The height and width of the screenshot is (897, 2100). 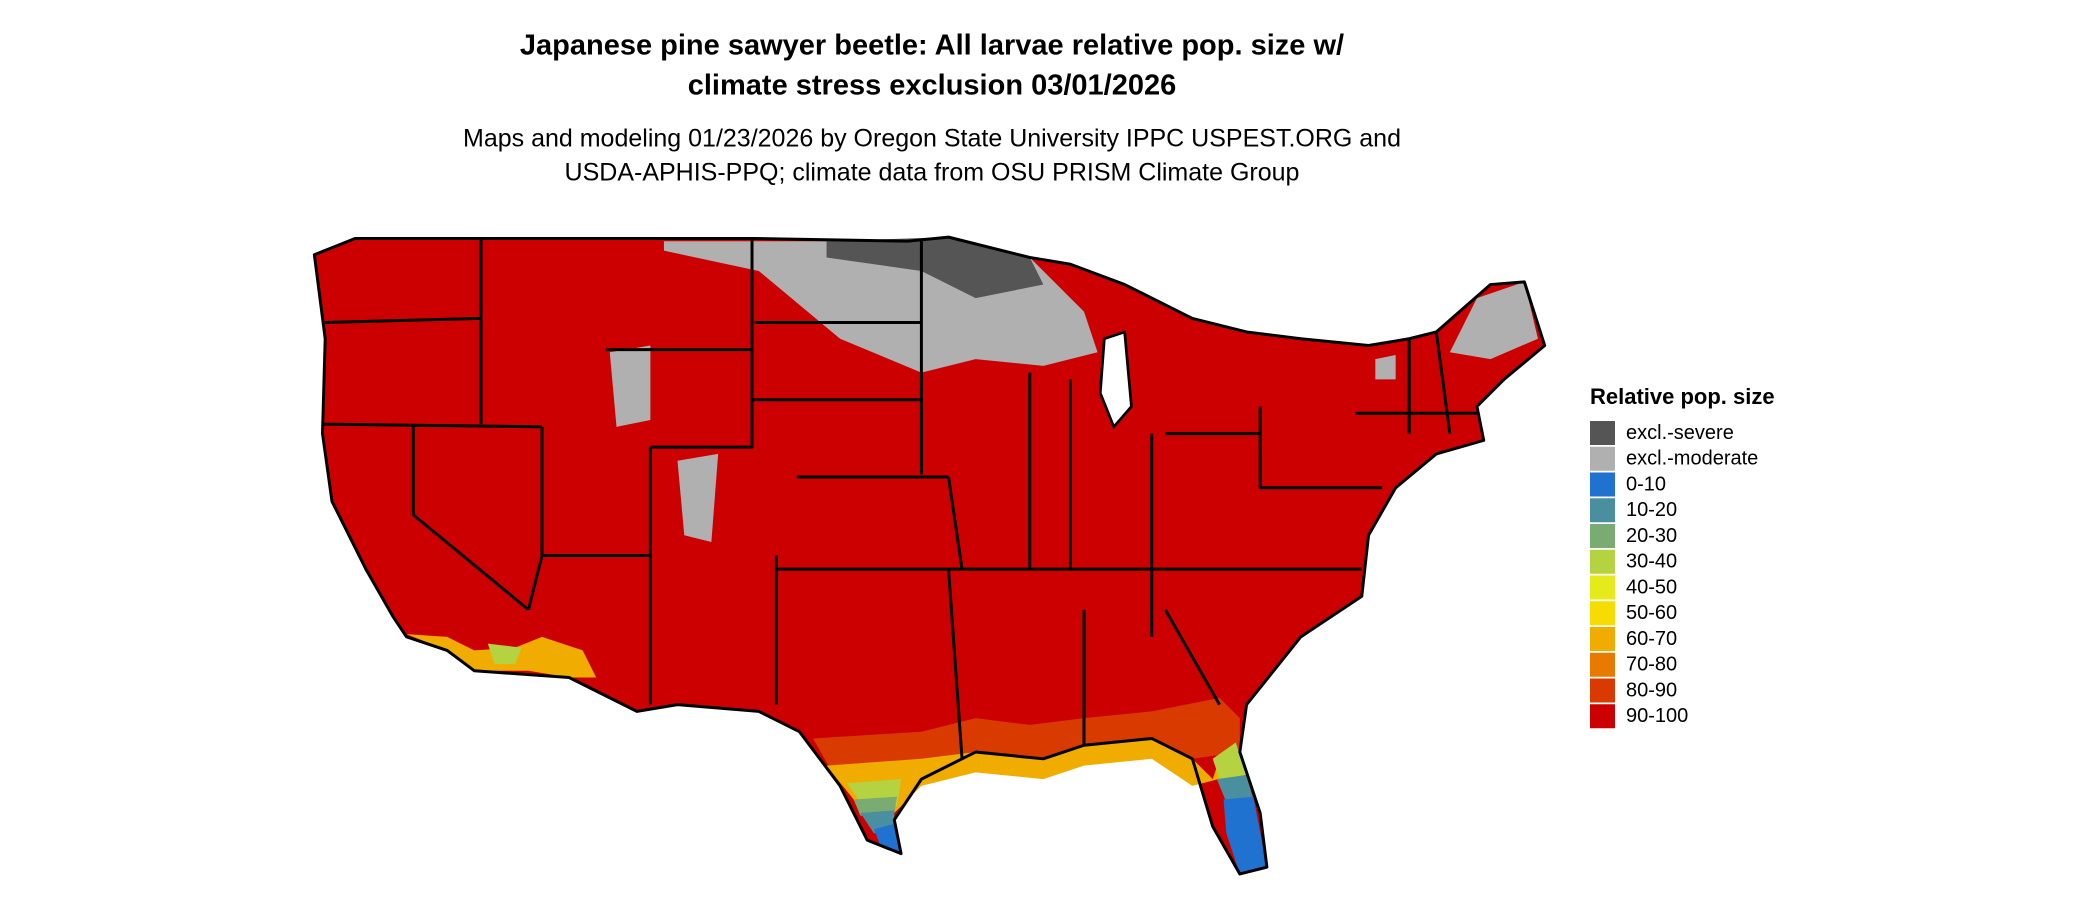 I want to click on zone-excl-severe, so click(x=935, y=268).